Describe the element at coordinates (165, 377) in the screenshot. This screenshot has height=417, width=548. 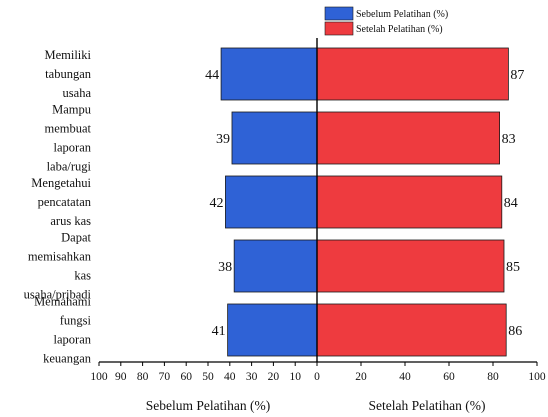
I see `left-tick-label: 70` at that location.